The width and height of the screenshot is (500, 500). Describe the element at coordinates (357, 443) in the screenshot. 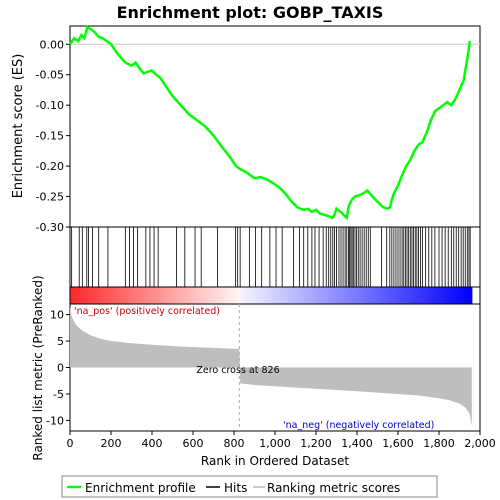

I see `x-tick-label: 1,400` at that location.